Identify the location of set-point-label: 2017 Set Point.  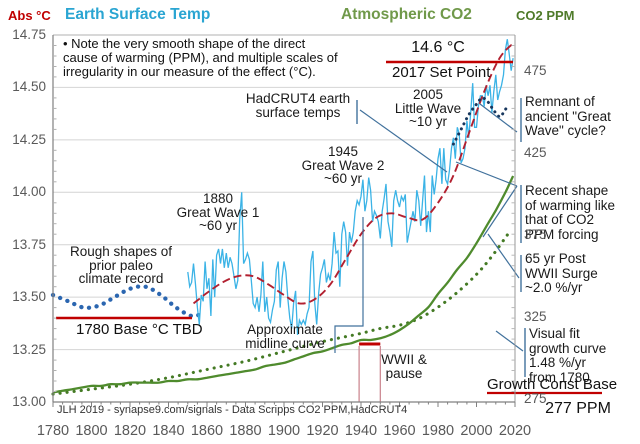
(441, 72).